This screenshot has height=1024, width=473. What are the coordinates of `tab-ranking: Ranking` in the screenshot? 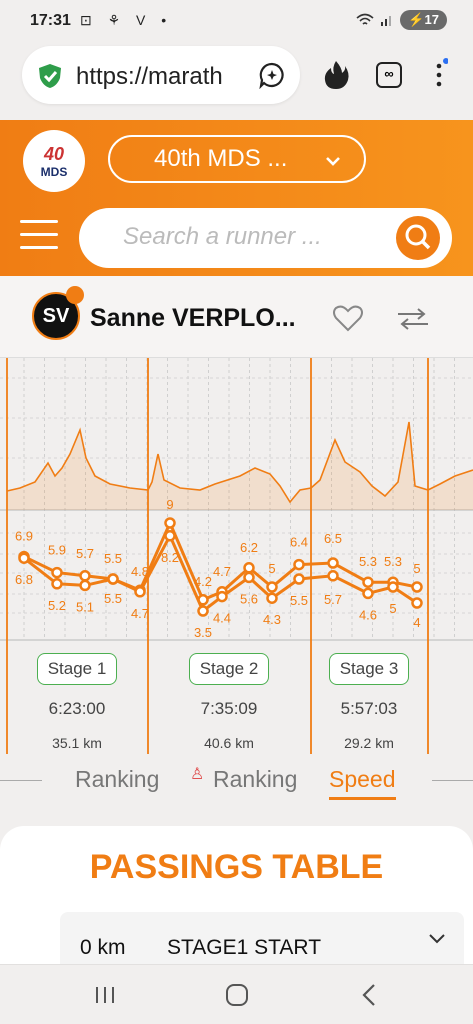 It's located at (117, 779).